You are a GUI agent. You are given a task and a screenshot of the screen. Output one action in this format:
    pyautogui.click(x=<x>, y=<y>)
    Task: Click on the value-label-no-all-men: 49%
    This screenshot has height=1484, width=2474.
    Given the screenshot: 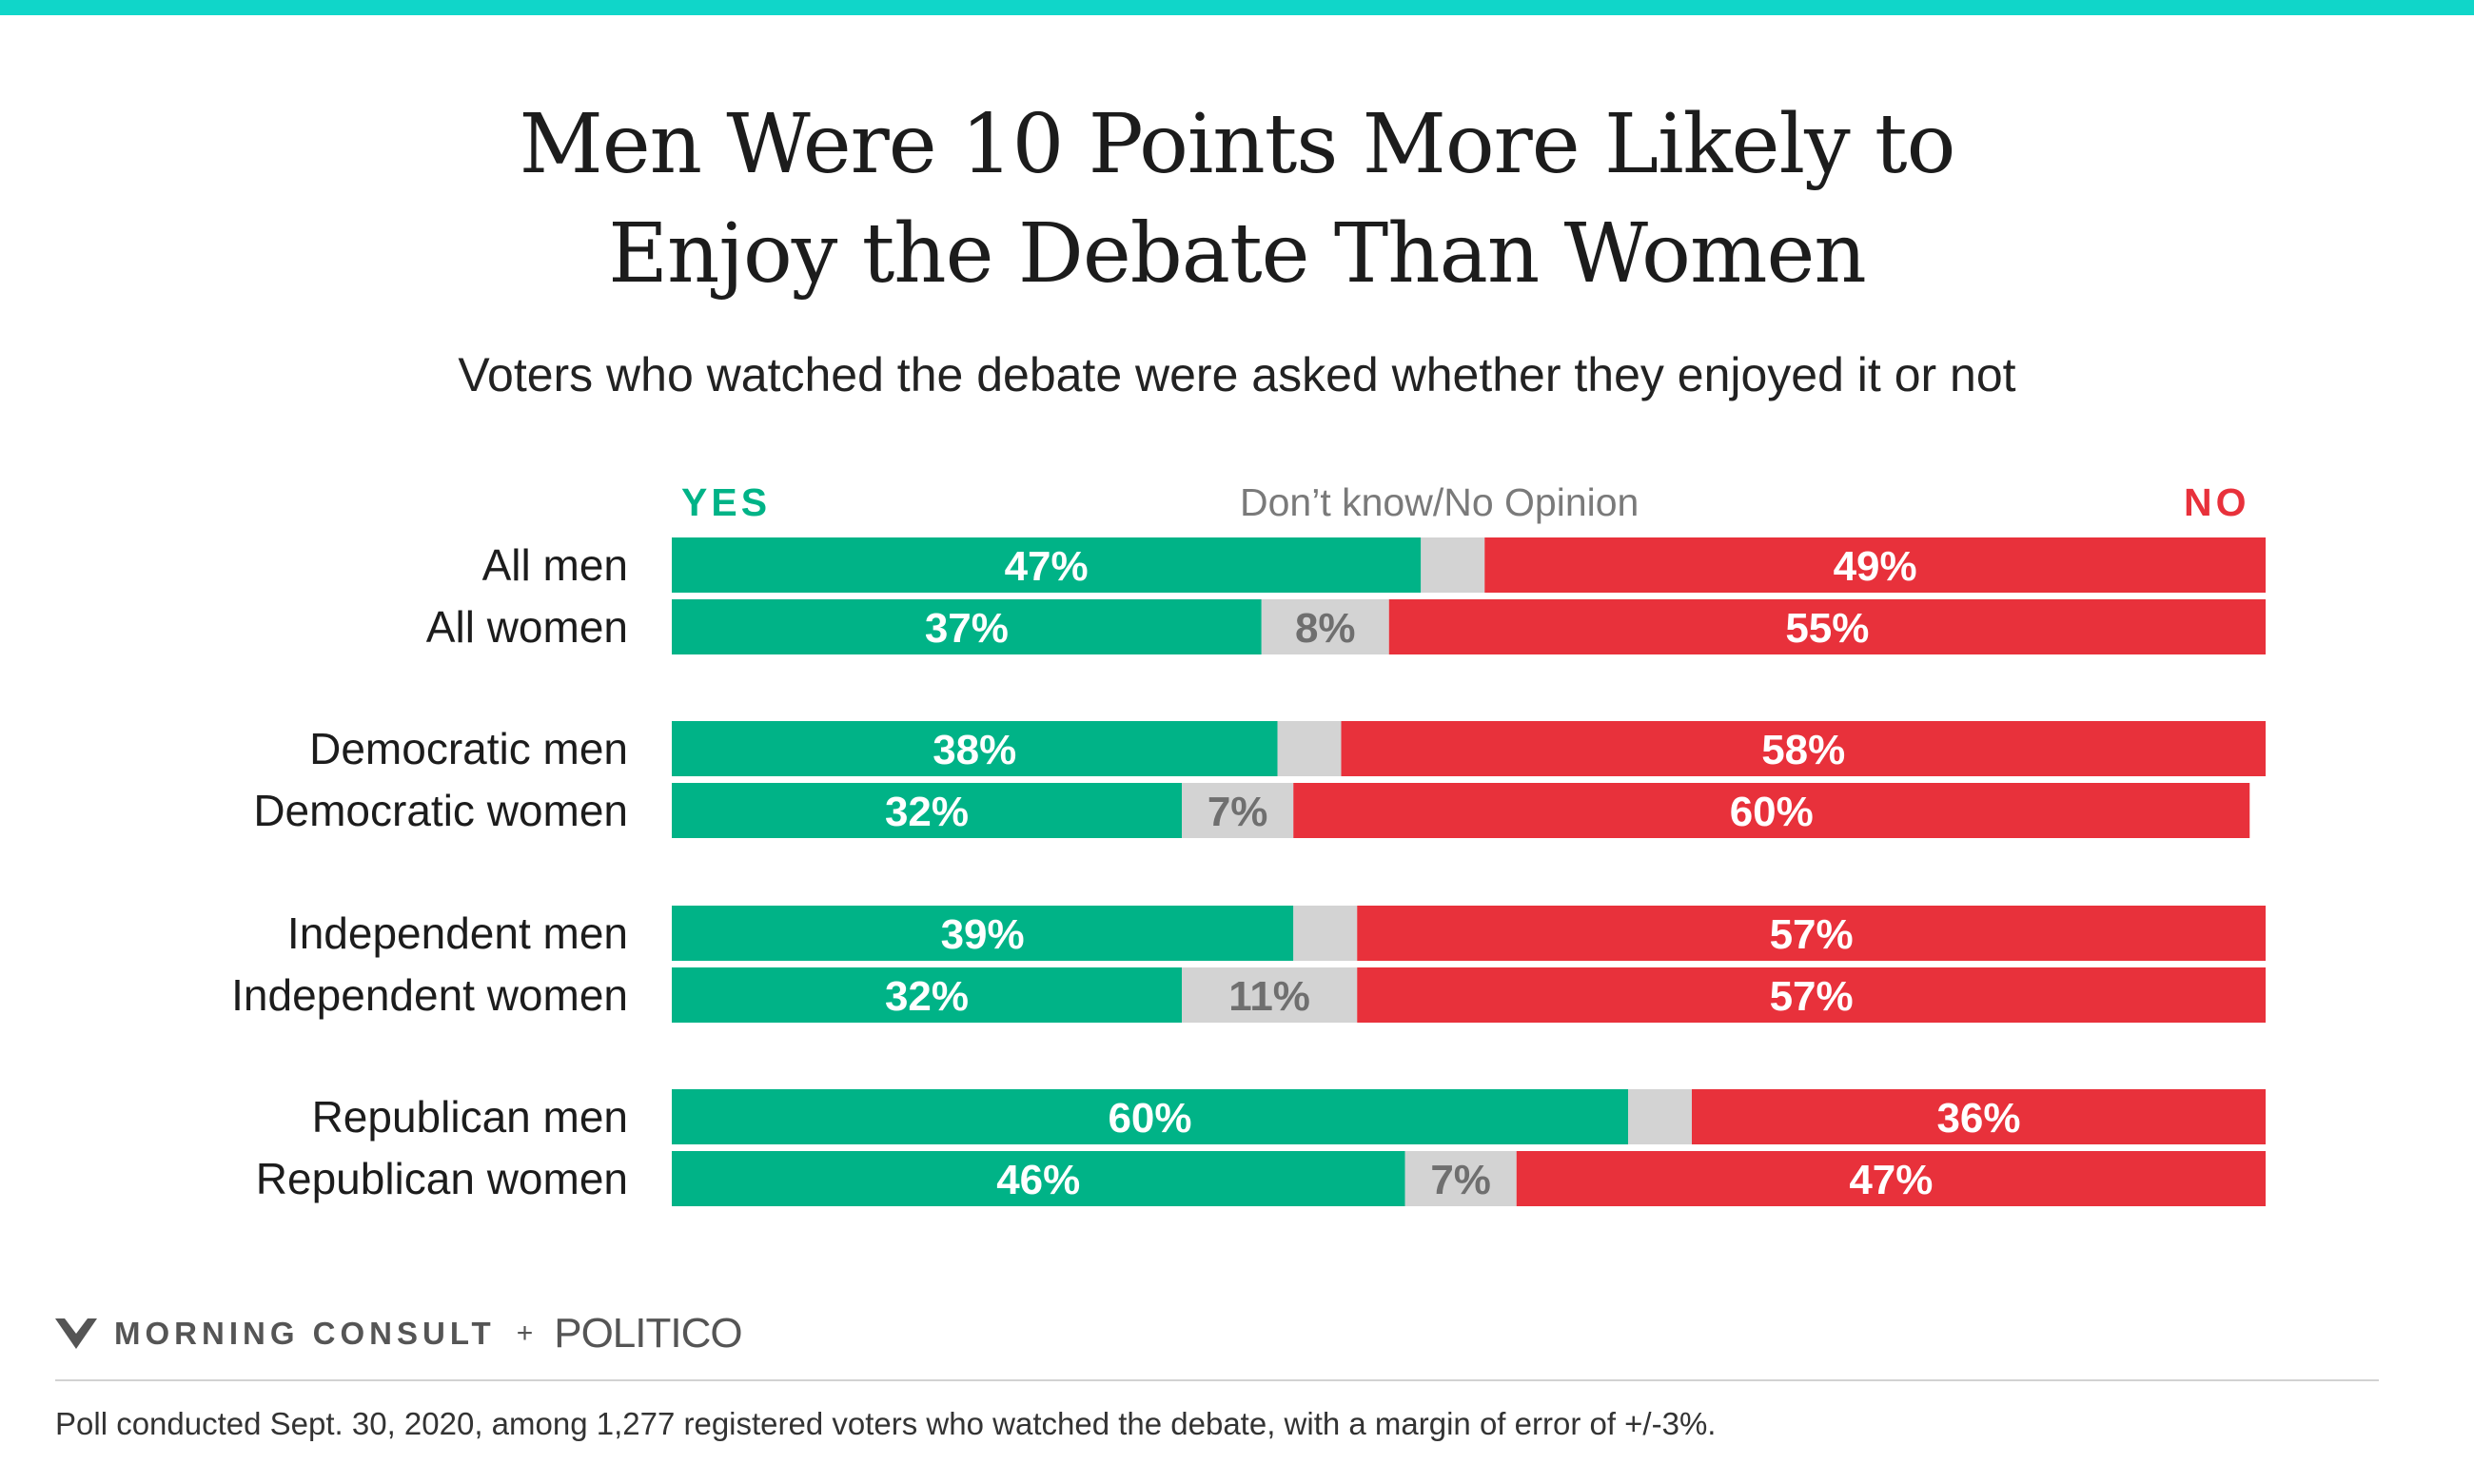 What is the action you would take?
    pyautogui.click(x=1876, y=566)
    